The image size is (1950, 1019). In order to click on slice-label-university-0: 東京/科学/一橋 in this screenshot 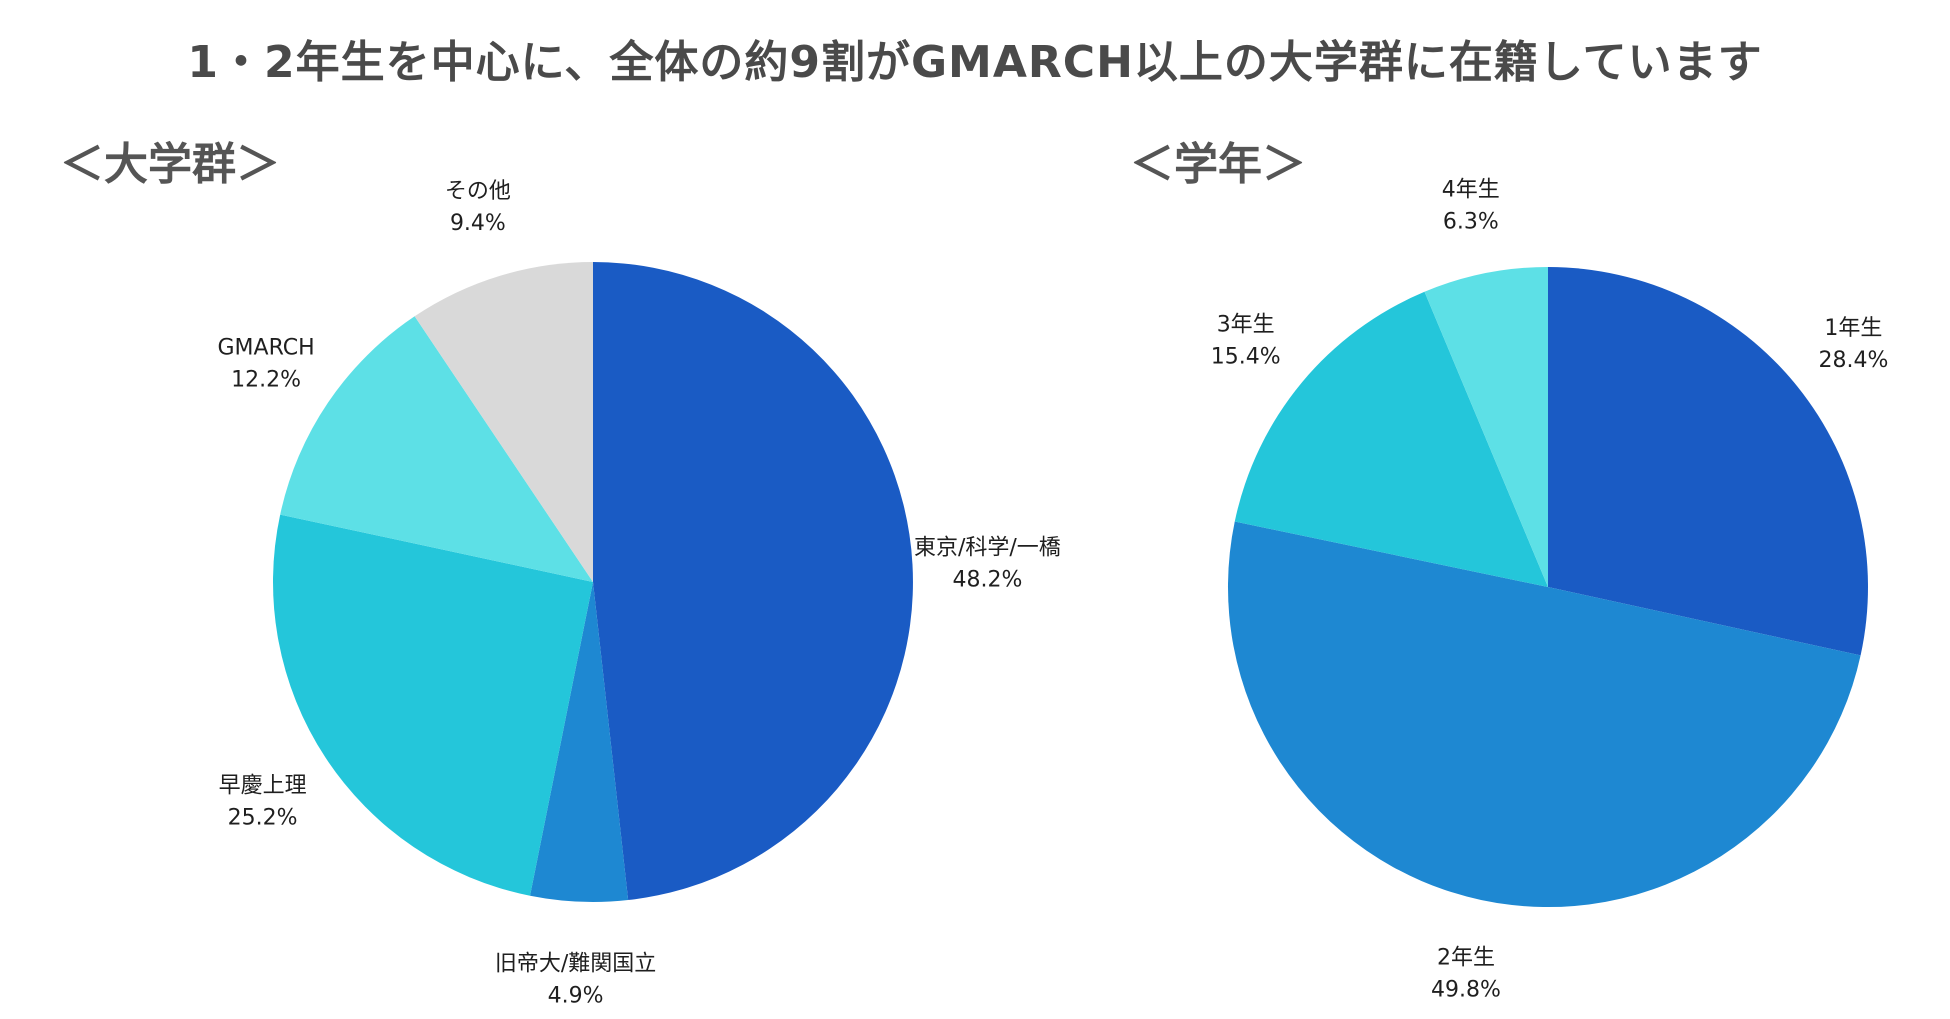, I will do `click(987, 547)`.